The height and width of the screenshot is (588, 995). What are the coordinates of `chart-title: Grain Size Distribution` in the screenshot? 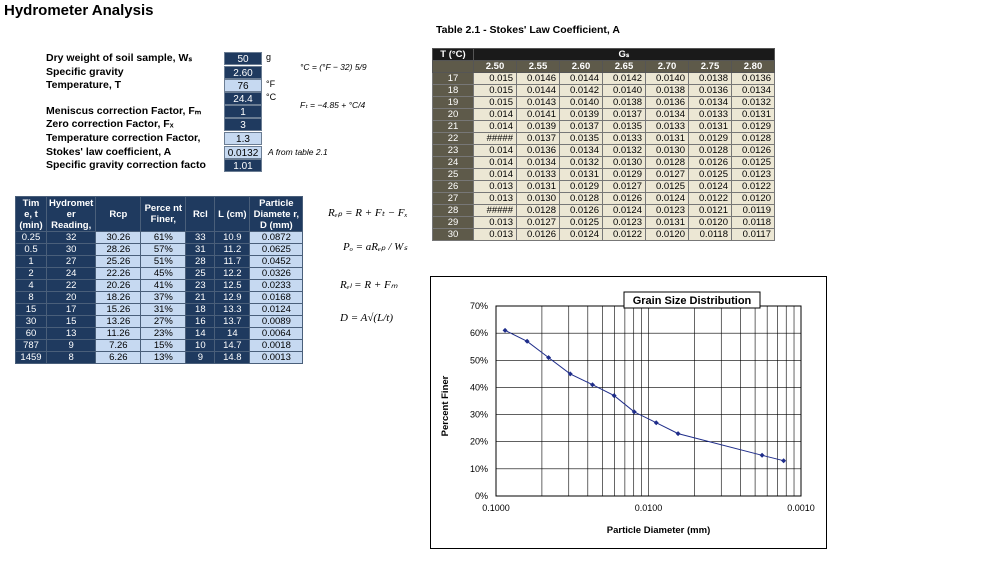 It's located at (692, 301).